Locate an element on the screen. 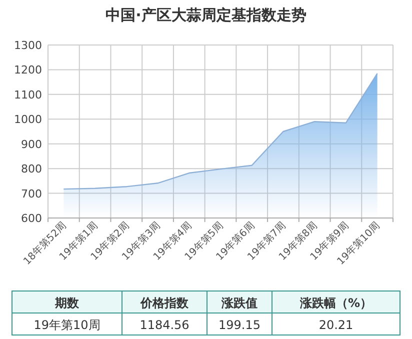 This screenshot has height=339, width=412. y-tick-label: 1000 is located at coordinates (28, 119).